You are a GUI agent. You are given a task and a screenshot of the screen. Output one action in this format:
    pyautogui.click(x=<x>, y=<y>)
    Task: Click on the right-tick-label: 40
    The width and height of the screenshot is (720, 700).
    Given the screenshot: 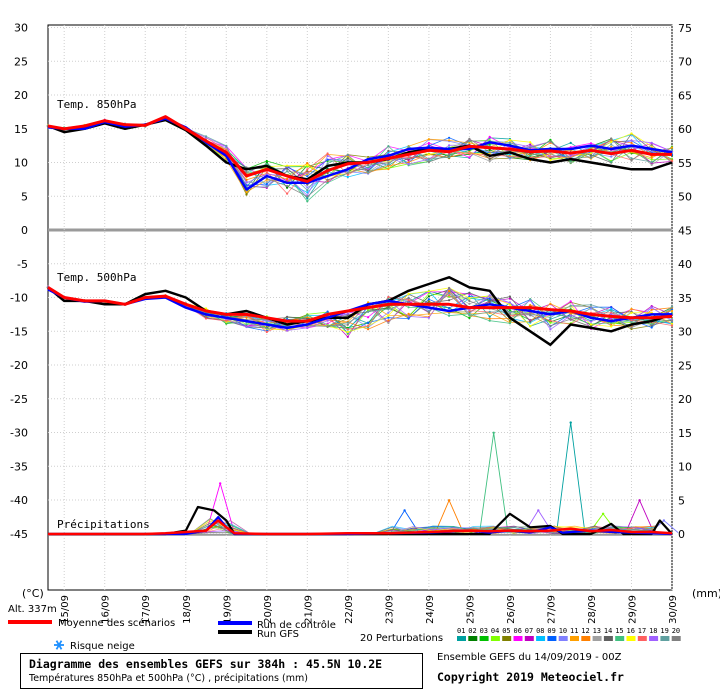 What is the action you would take?
    pyautogui.click(x=685, y=264)
    